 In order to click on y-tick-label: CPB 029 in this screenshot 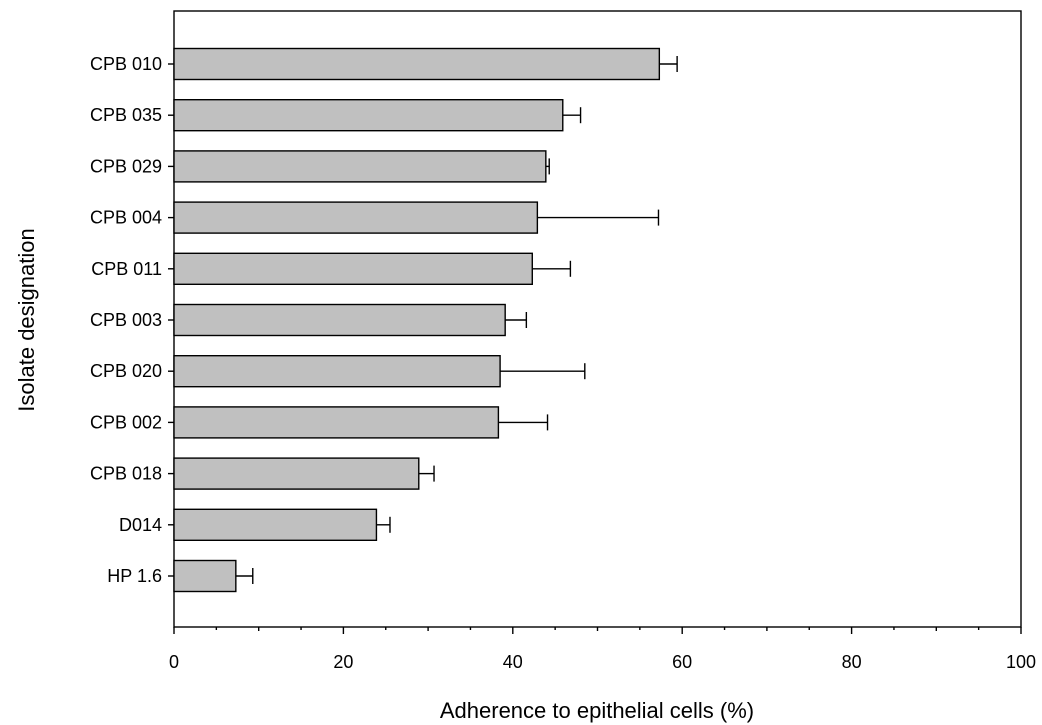, I will do `click(126, 166)`.